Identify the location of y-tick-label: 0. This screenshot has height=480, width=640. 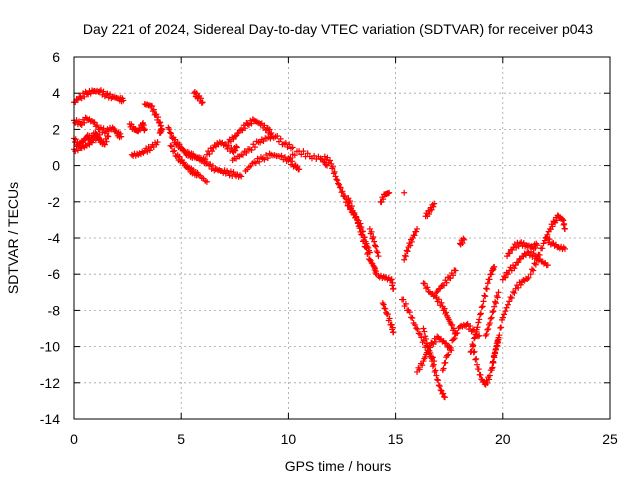
(56, 166).